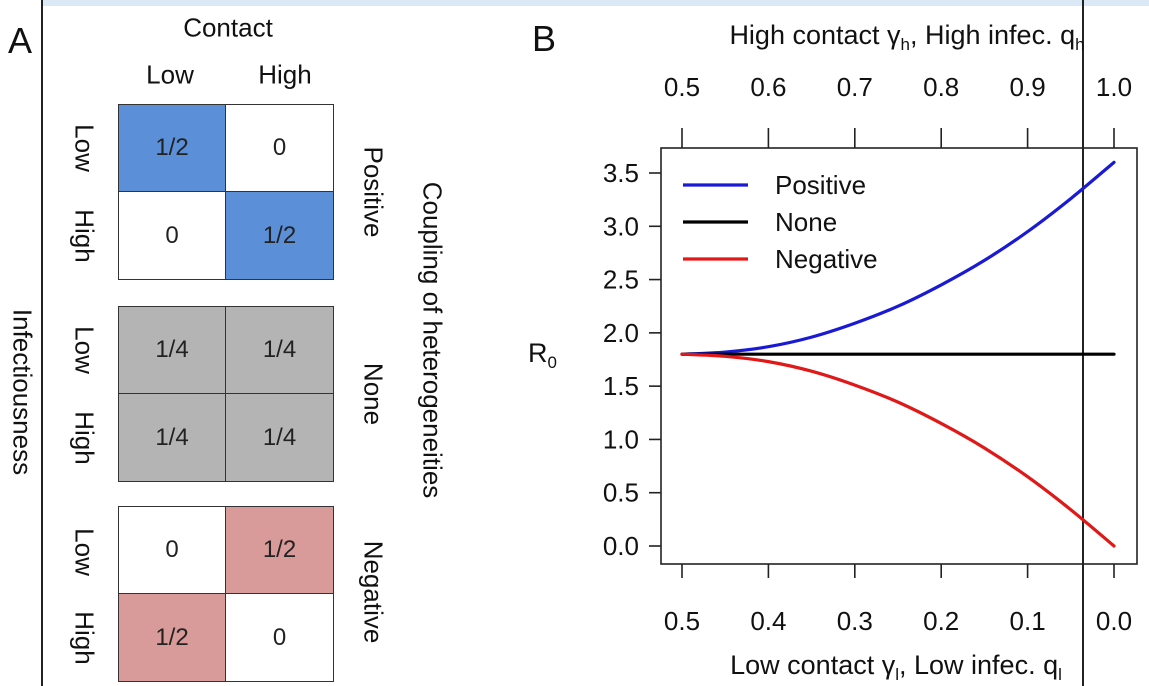  What do you see at coordinates (621, 333) in the screenshot?
I see `y-tick-label: 2.0` at bounding box center [621, 333].